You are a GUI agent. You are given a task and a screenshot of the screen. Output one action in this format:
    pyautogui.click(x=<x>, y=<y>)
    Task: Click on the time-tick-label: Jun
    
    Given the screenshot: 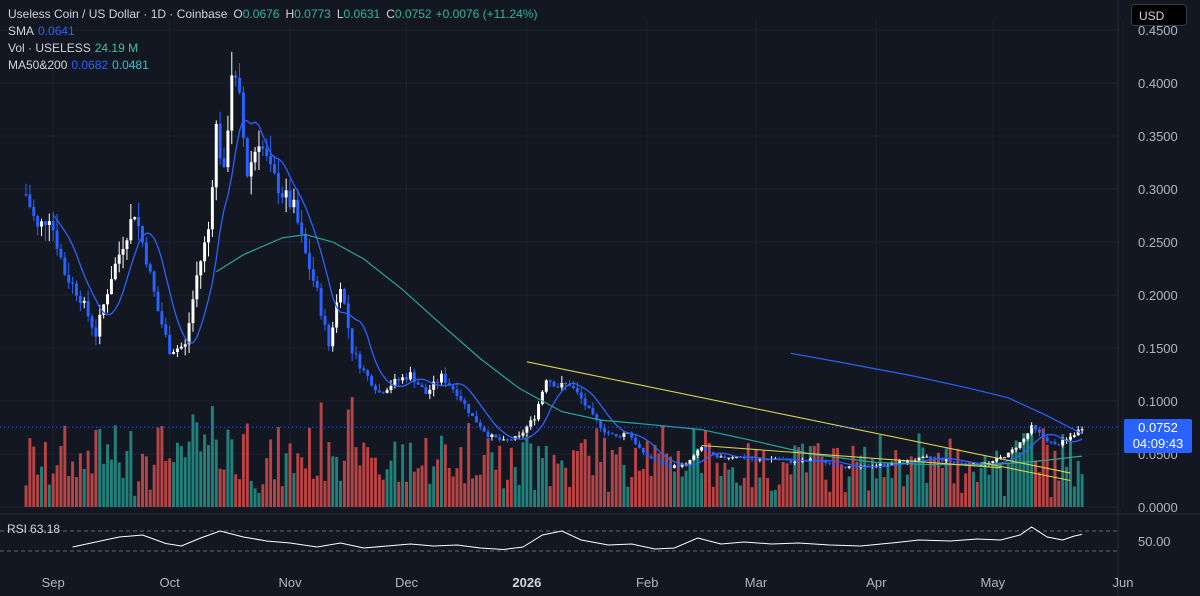 What is the action you would take?
    pyautogui.click(x=1123, y=582)
    